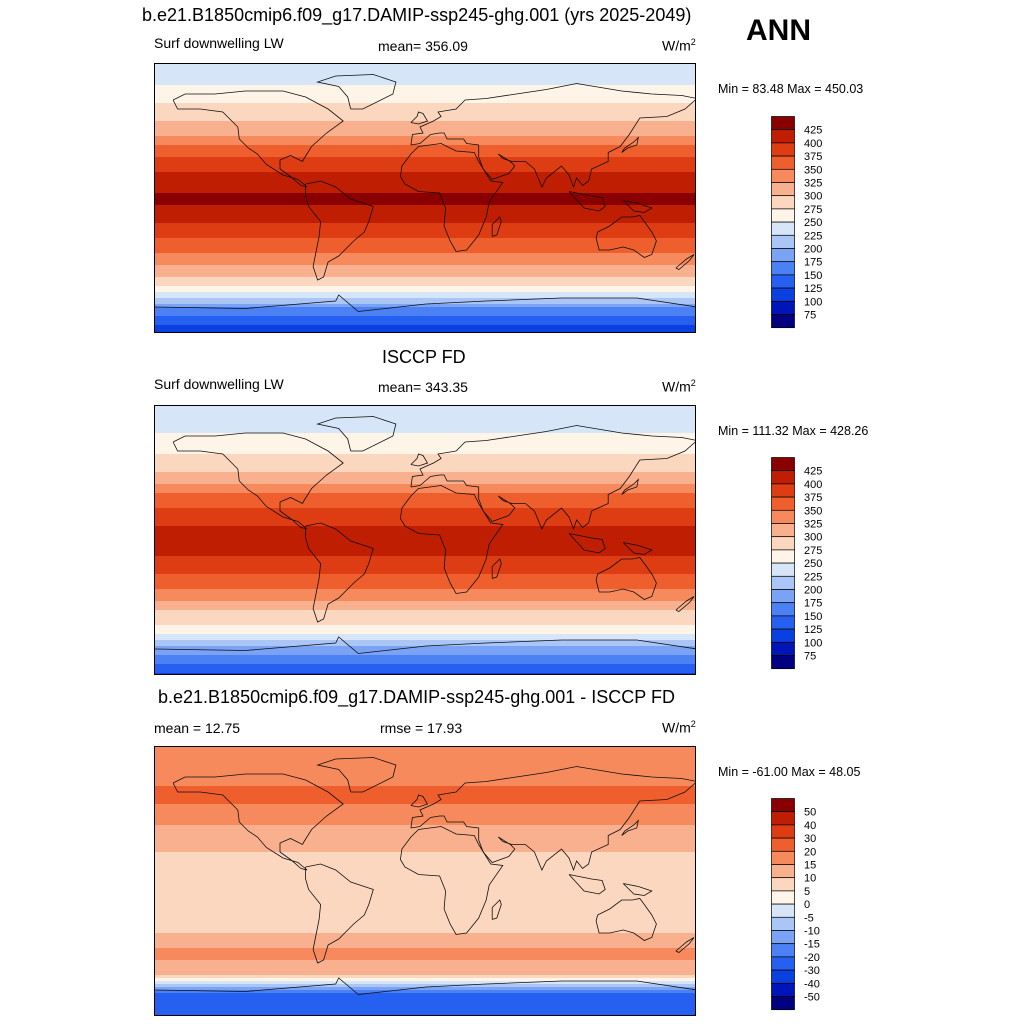 Image resolution: width=1024 pixels, height=1024 pixels. I want to click on colorbar-tick-label: 20, so click(810, 852).